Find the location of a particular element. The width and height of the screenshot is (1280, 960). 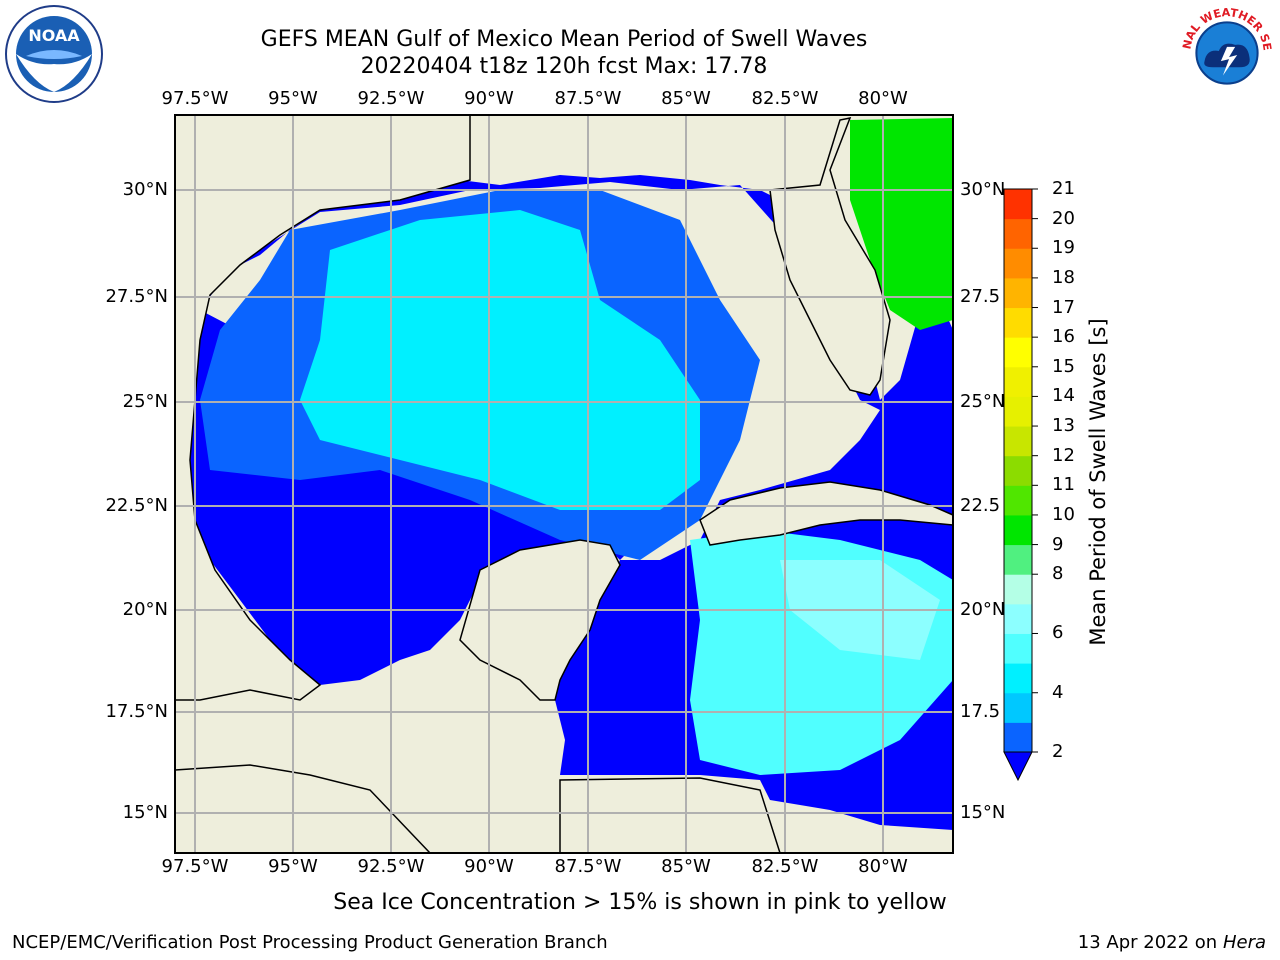

lon-tick-label-bottom: 92.5°W is located at coordinates (391, 866).